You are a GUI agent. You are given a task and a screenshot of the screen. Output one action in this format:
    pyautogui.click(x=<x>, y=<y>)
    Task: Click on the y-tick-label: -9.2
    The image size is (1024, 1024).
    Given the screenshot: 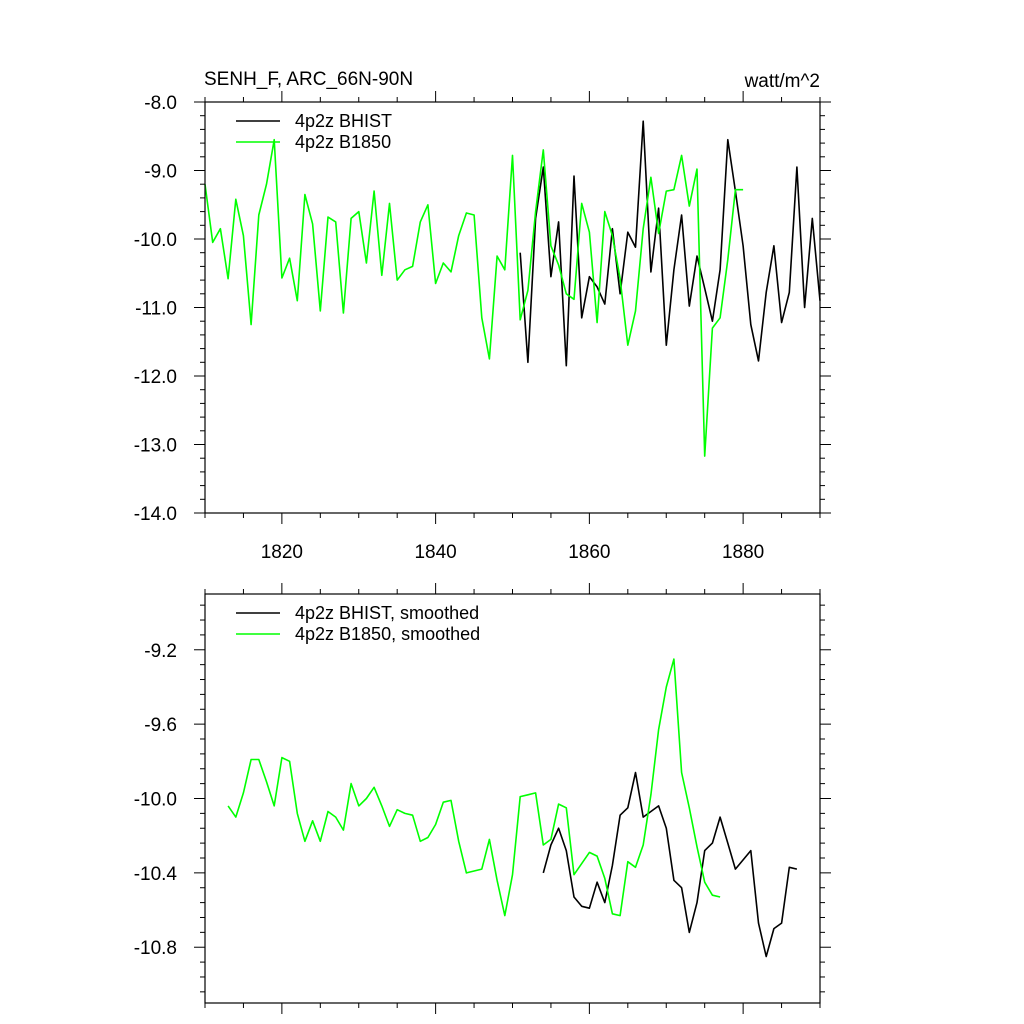 What is the action you would take?
    pyautogui.click(x=160, y=651)
    